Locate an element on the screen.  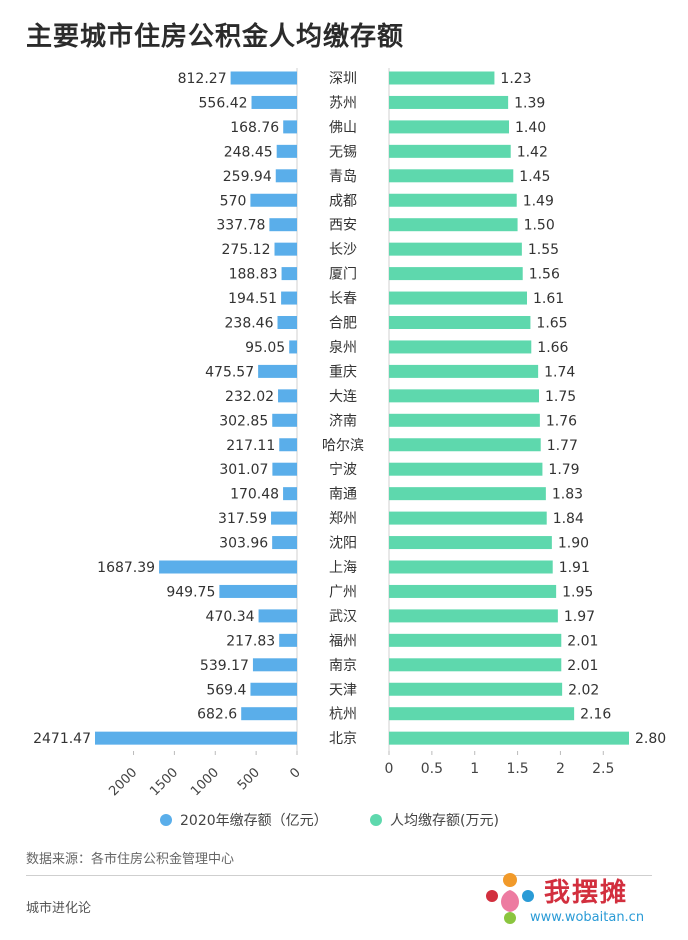
per-capita-value-label: 2.16 is located at coordinates (595, 715).